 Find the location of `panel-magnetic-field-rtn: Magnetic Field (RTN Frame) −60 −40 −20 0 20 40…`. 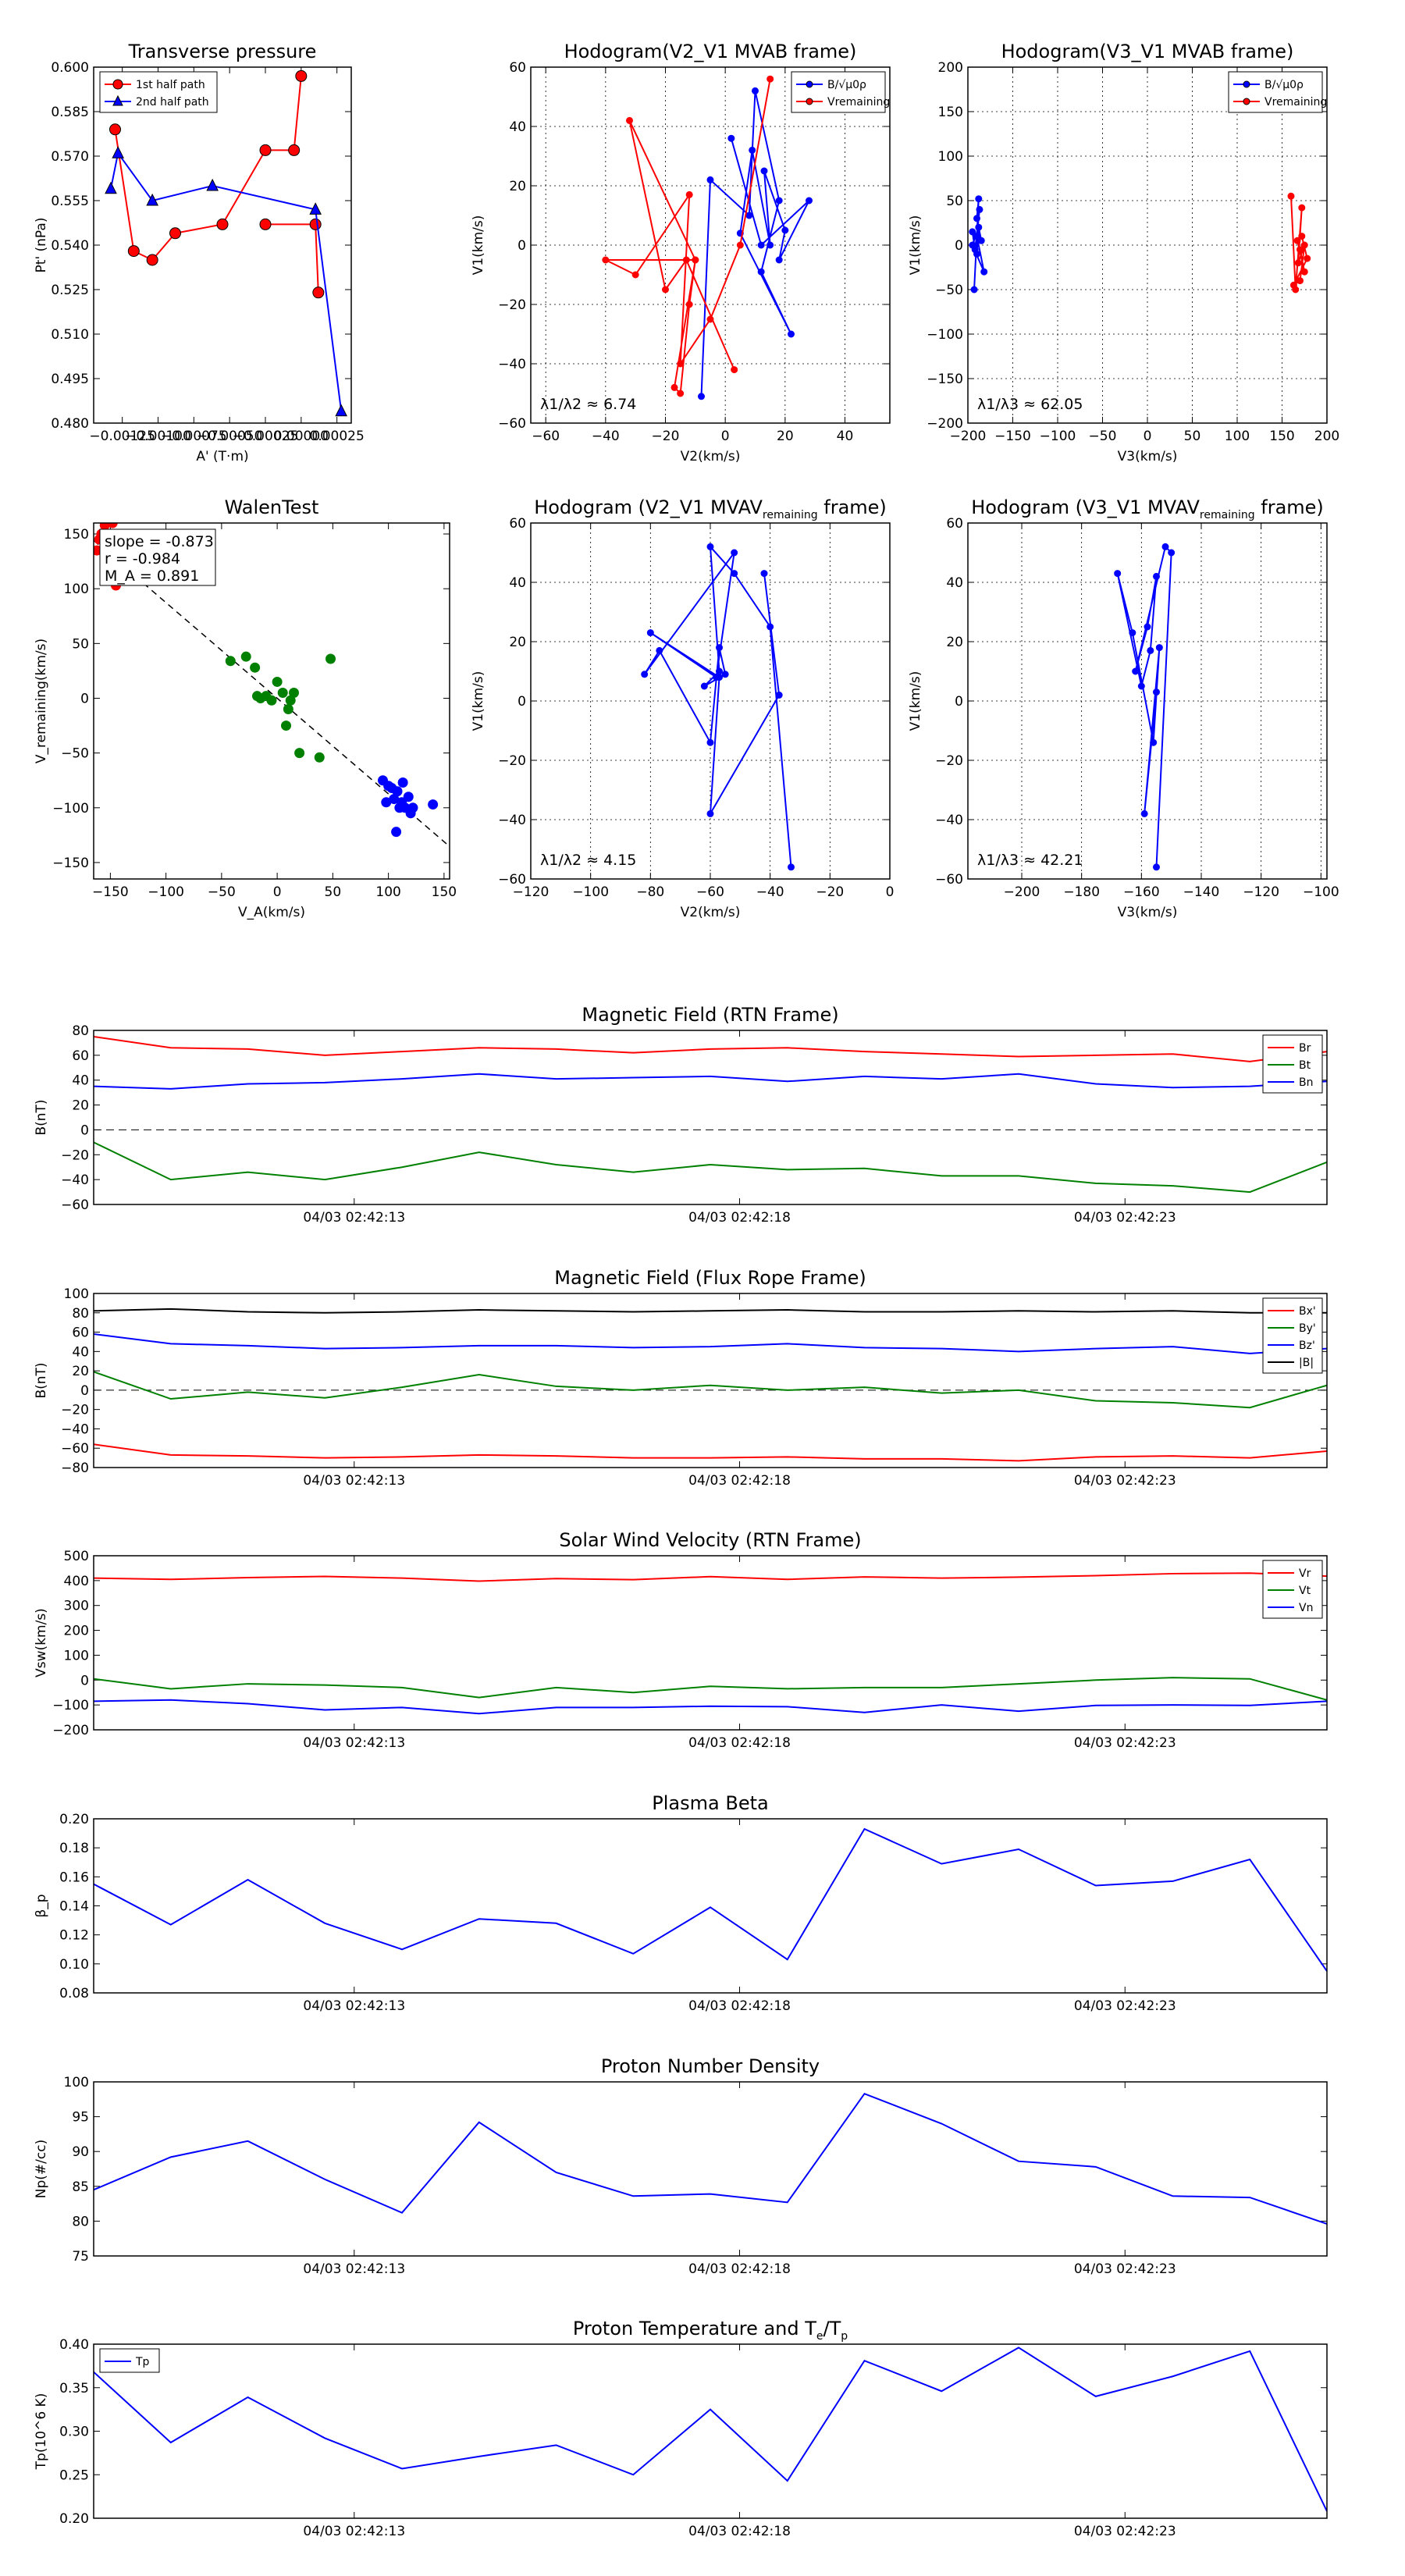

panel-magnetic-field-rtn: Magnetic Field (RTN Frame) −60 −40 −20 0 20 40… is located at coordinates (681, 1115).